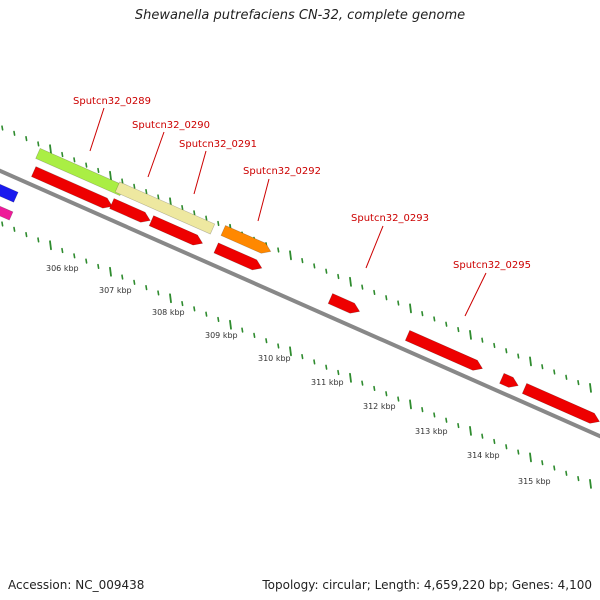 The height and width of the screenshot is (600, 600). I want to click on gene-label-0292: Sputcn32_0292, so click(282, 171).